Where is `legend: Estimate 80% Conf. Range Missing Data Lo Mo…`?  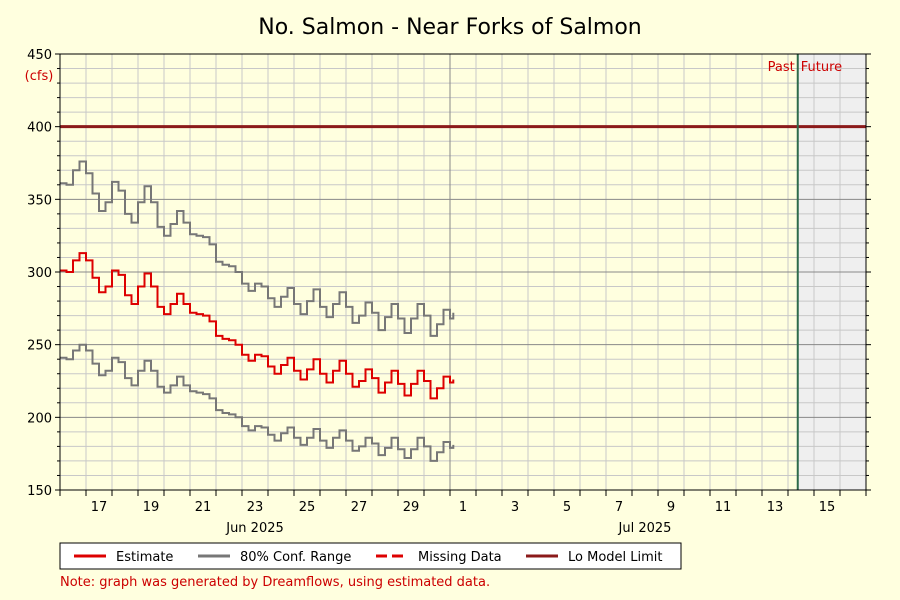
legend: Estimate 80% Conf. Range Missing Data Lo Mo… is located at coordinates (370, 556).